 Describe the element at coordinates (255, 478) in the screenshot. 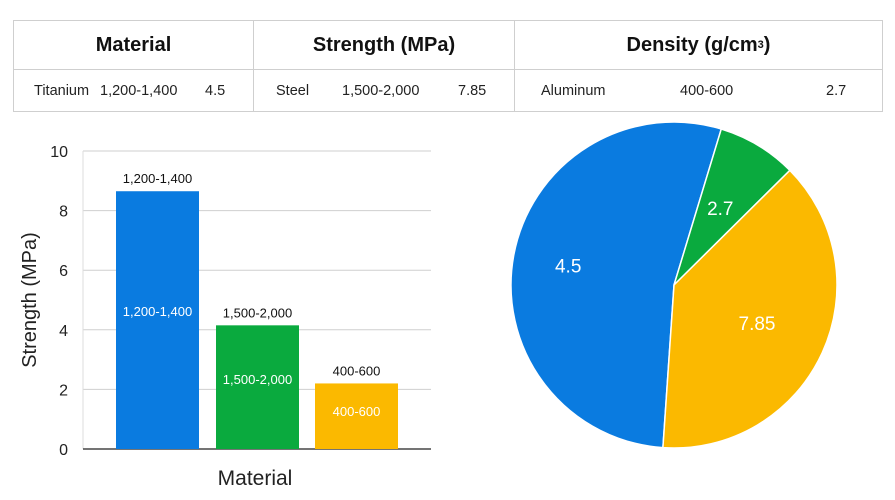

I see `x-axis-title: Material` at that location.